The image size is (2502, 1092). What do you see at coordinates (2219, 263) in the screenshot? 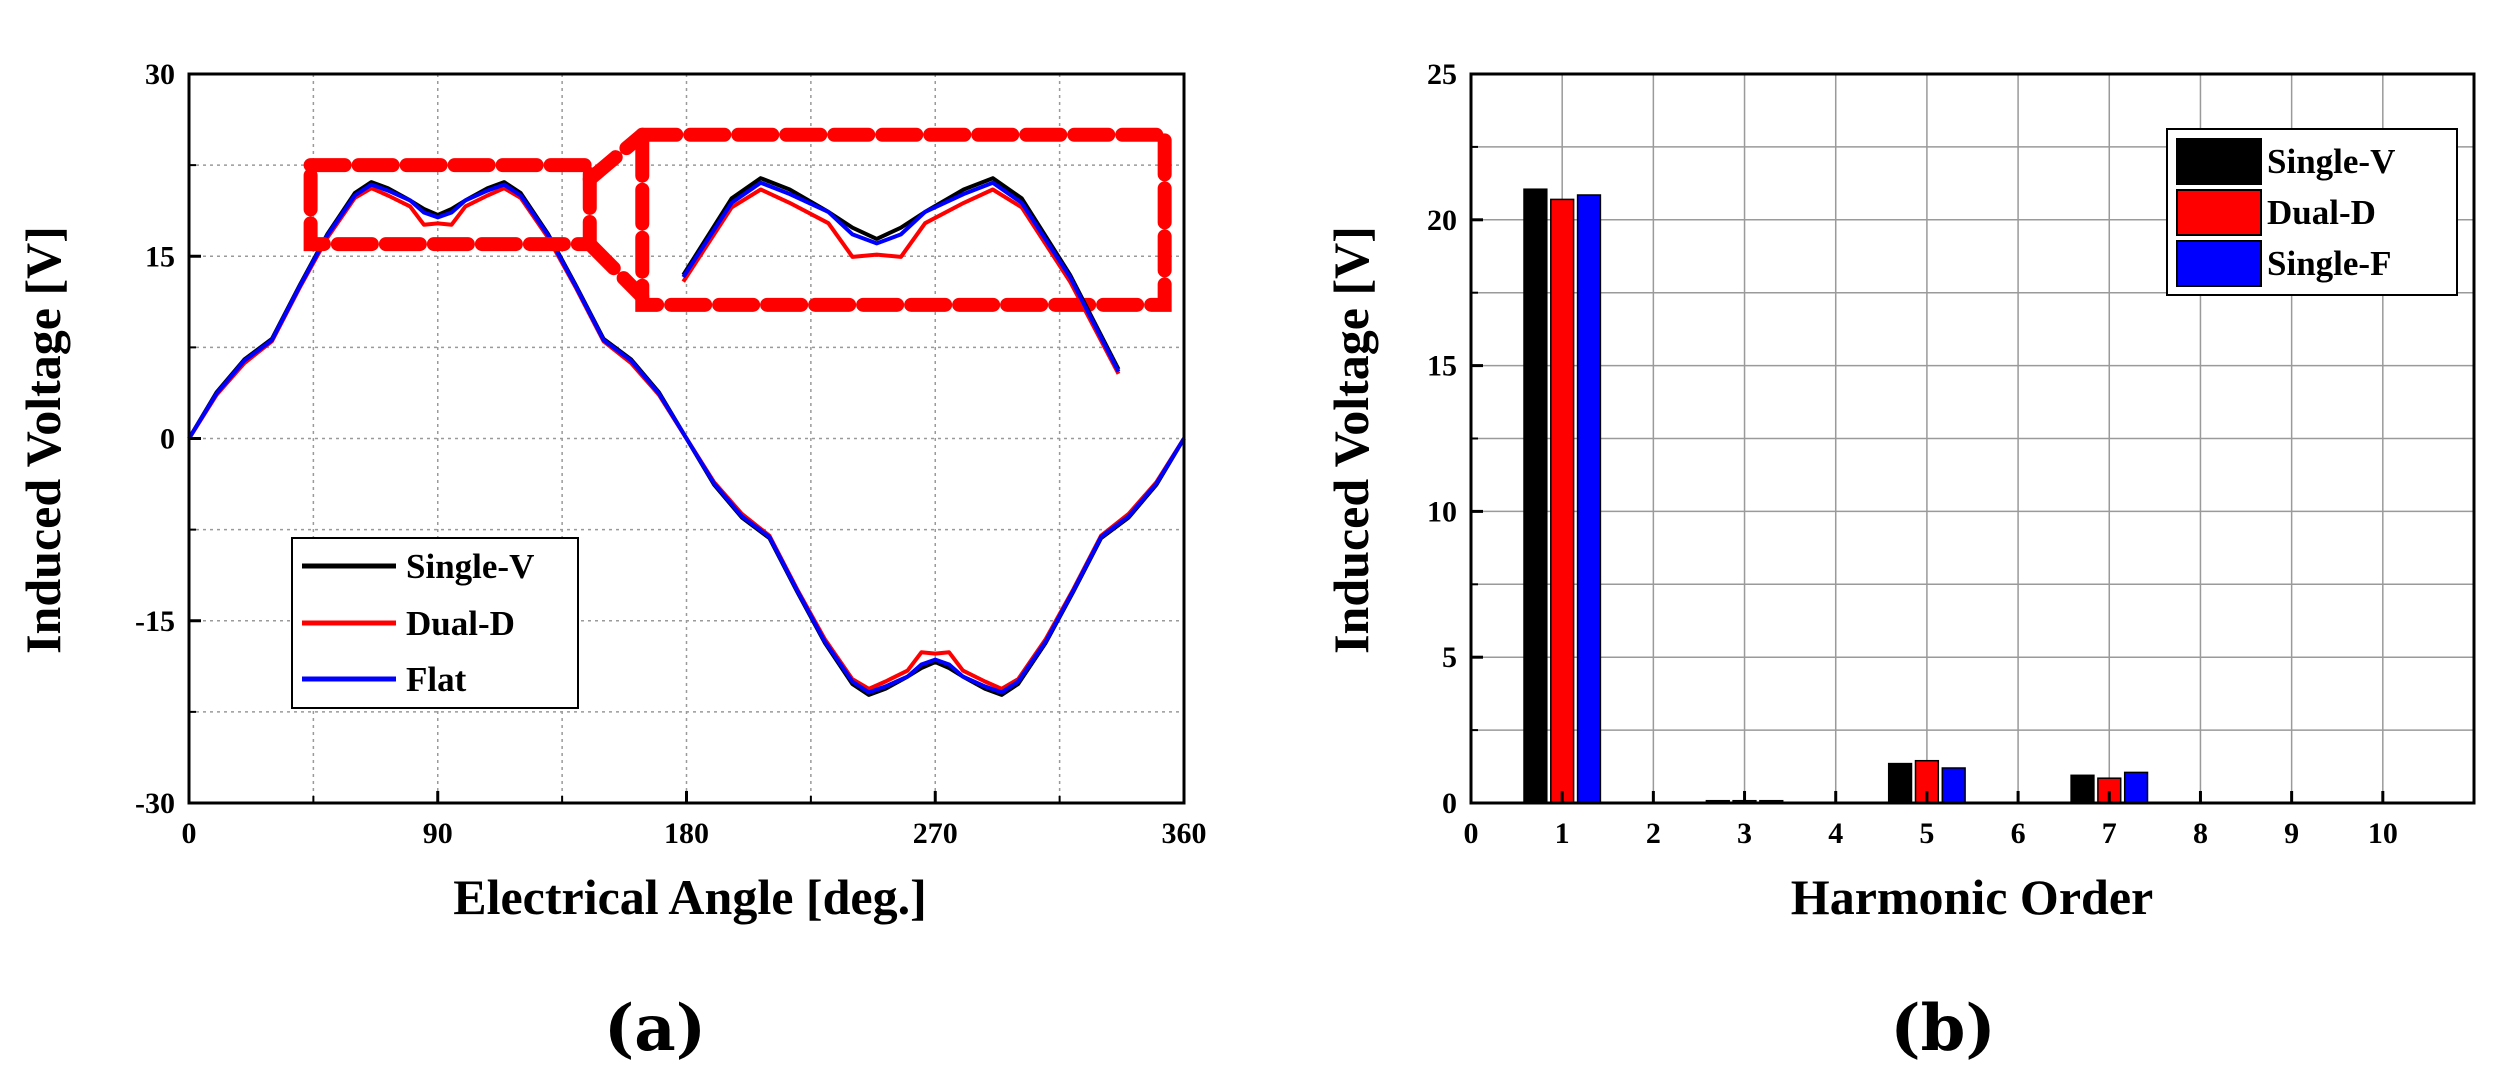
I see `legend-swatch-single-f` at bounding box center [2219, 263].